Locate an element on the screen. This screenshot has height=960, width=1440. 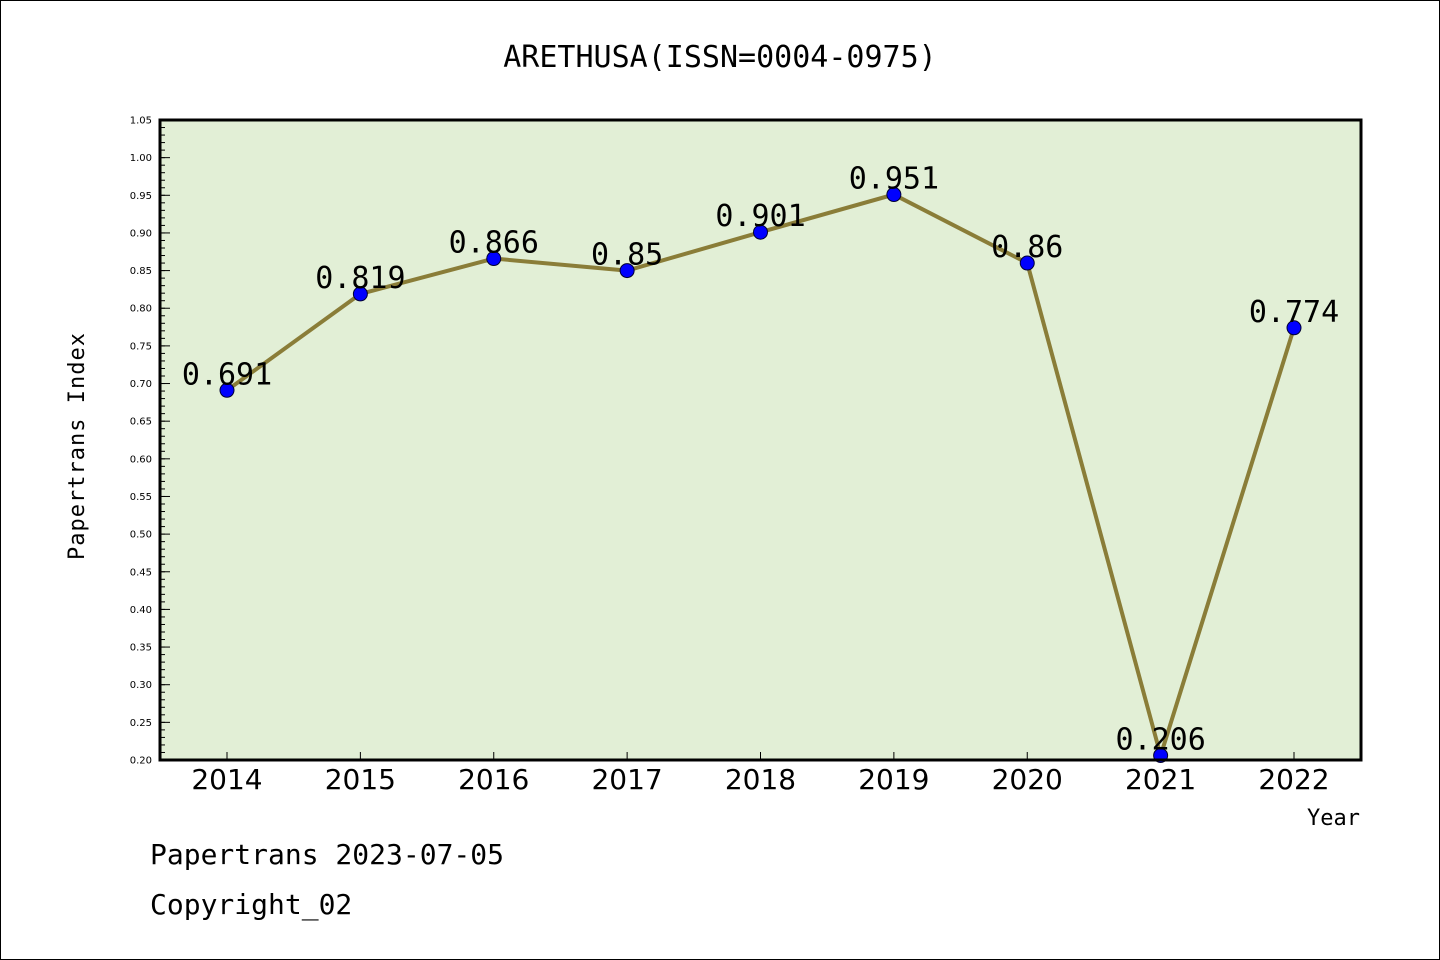
x-tick-label: 2015 is located at coordinates (360, 779).